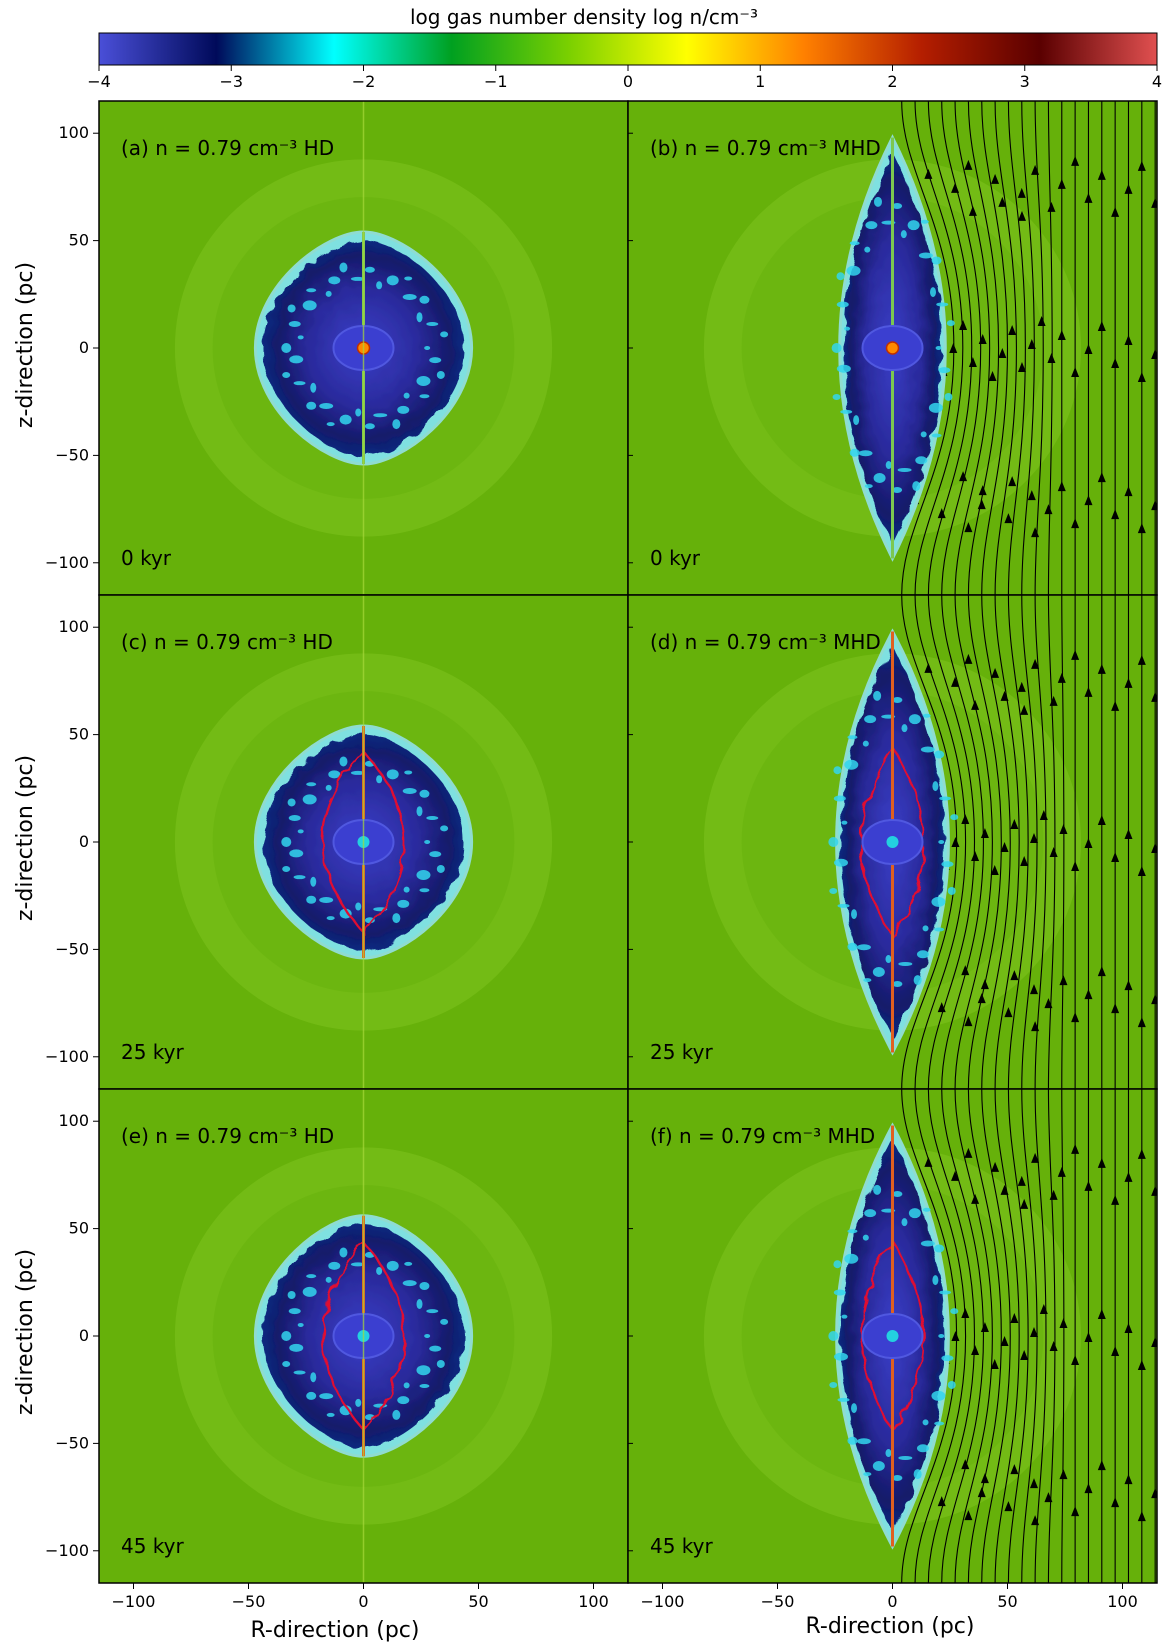  What do you see at coordinates (73, 626) in the screenshot?
I see `y-tick-label: 100` at bounding box center [73, 626].